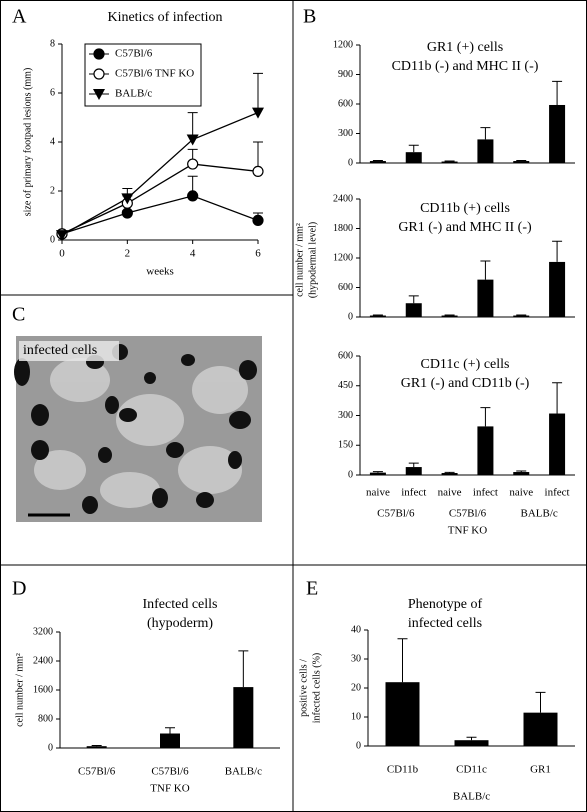 The image size is (587, 812). What do you see at coordinates (52, 92) in the screenshot?
I see `y-tick-label: 6` at bounding box center [52, 92].